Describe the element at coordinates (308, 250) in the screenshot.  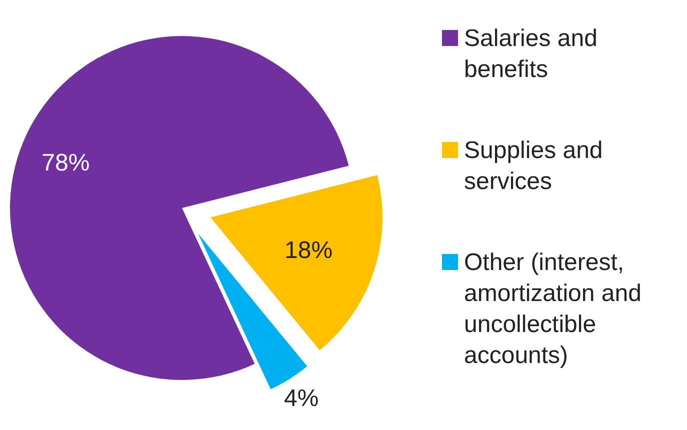
I see `data-label: 18%` at that location.